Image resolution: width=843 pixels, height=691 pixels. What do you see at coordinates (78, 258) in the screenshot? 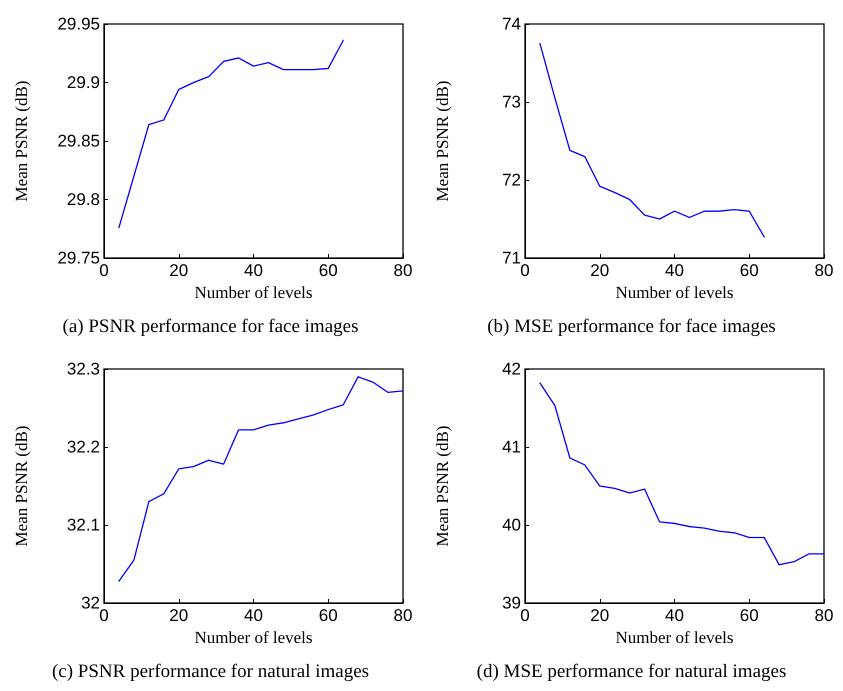
I see `y-tick-label: 29.75` at bounding box center [78, 258].